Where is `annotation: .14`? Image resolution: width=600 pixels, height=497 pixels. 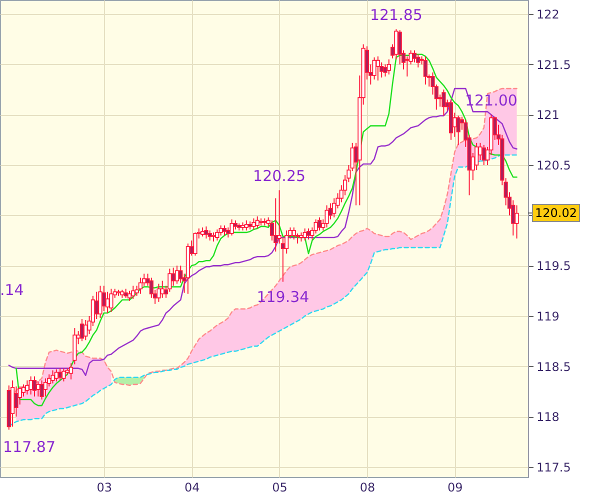 annotation: .14 is located at coordinates (12, 290).